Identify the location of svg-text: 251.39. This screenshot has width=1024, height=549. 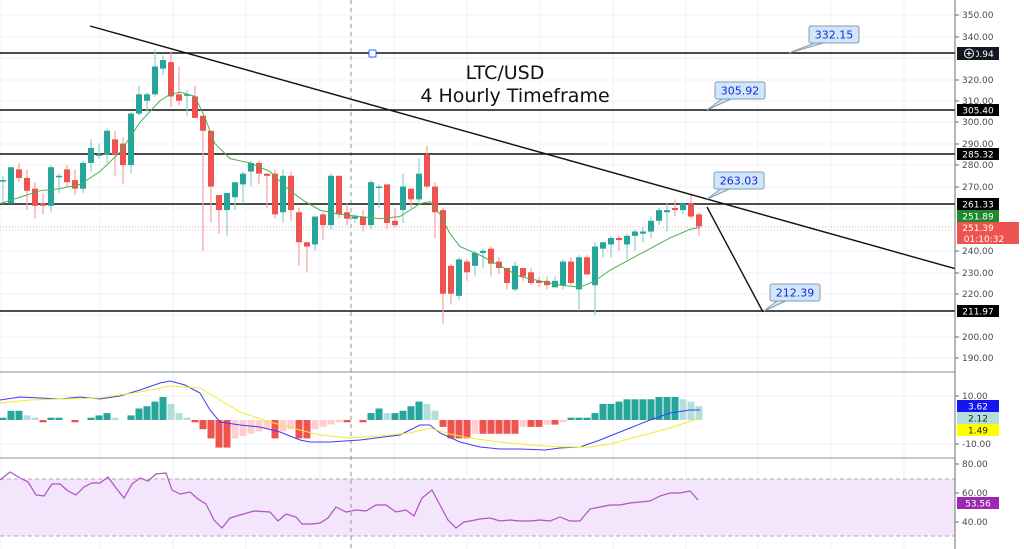
(978, 229).